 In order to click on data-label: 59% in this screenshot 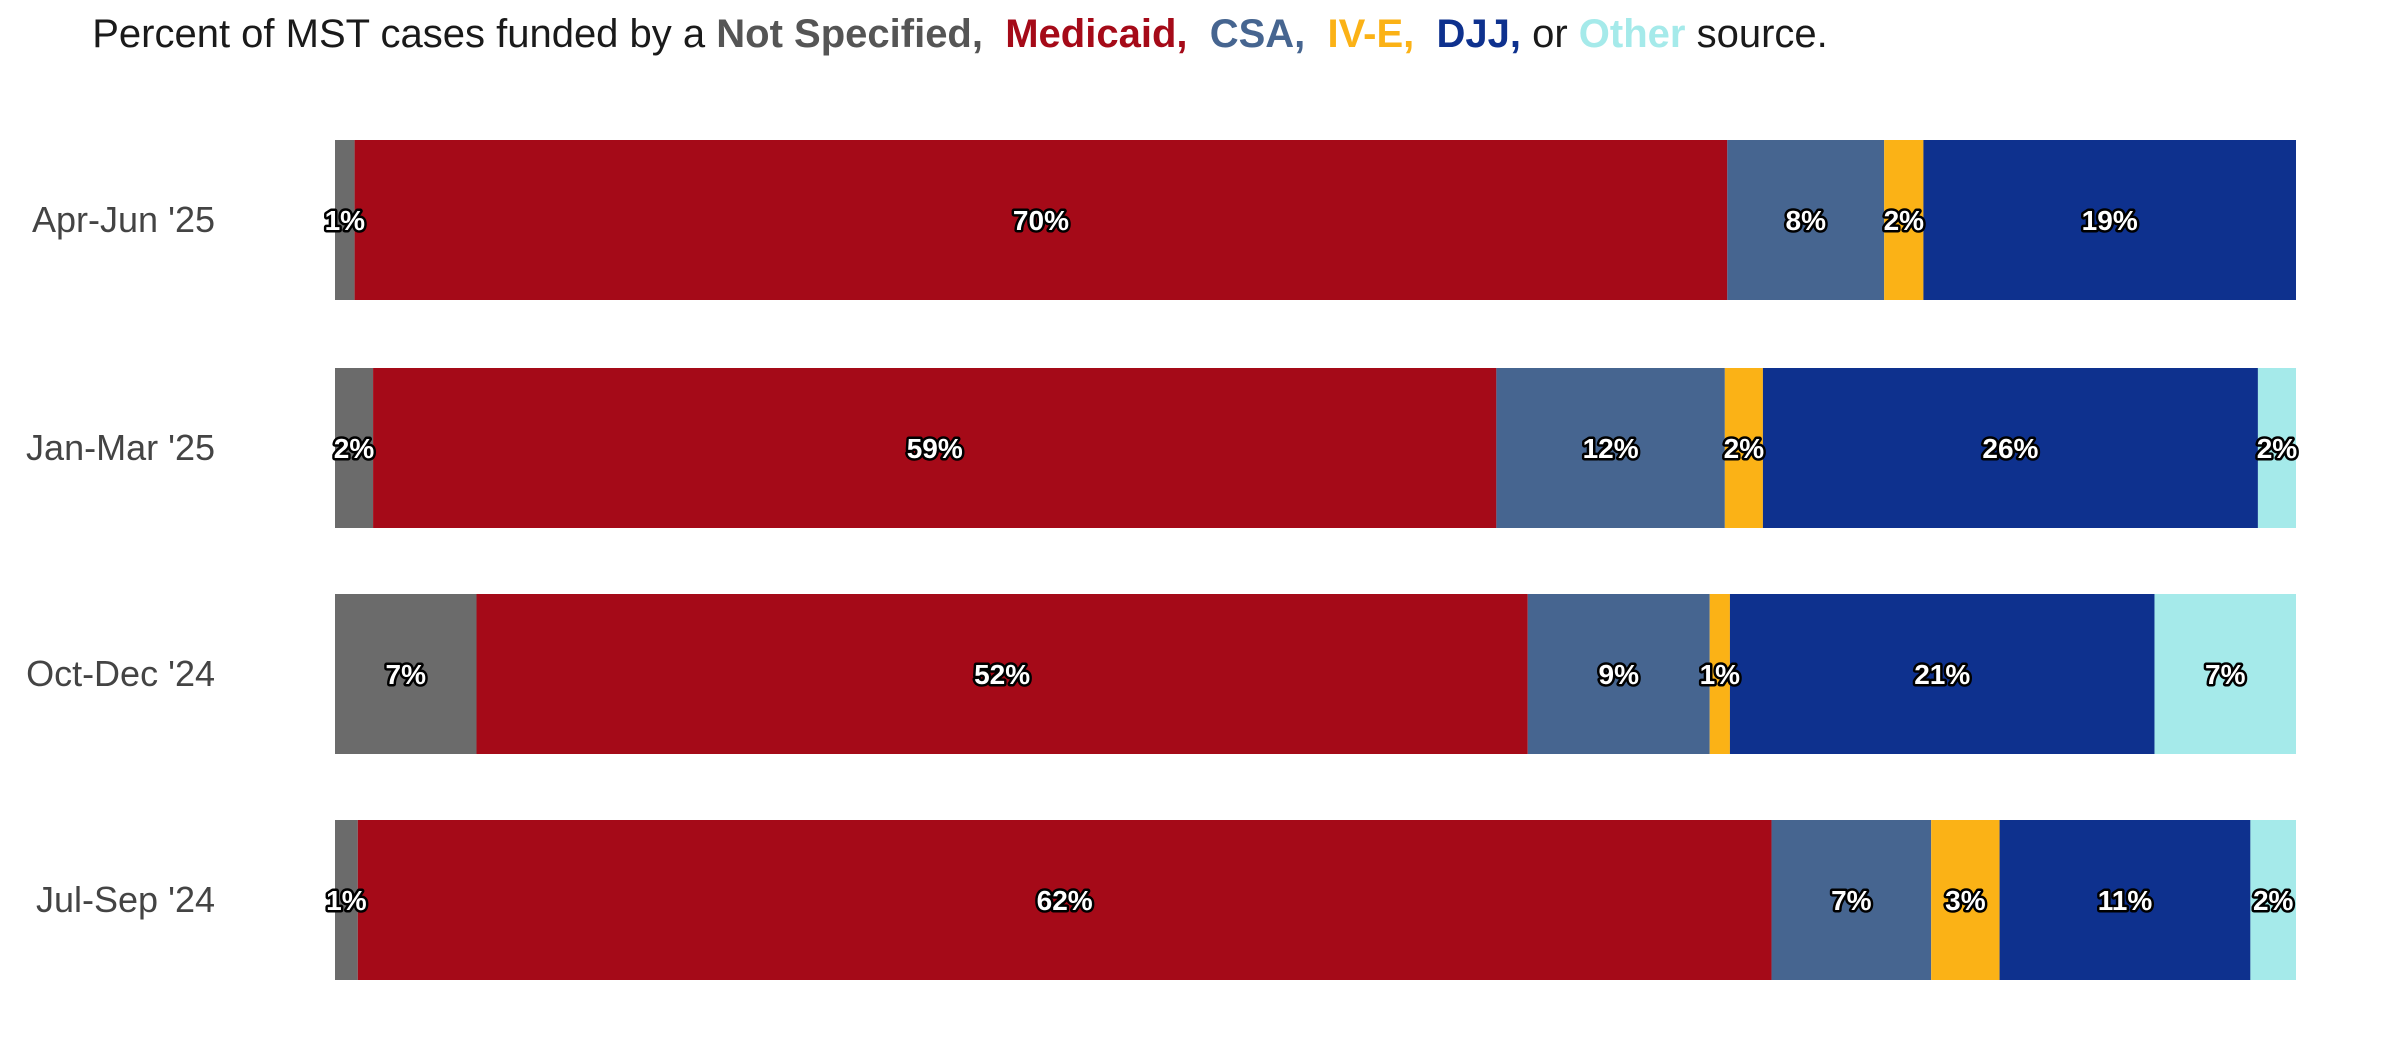, I will do `click(935, 448)`.